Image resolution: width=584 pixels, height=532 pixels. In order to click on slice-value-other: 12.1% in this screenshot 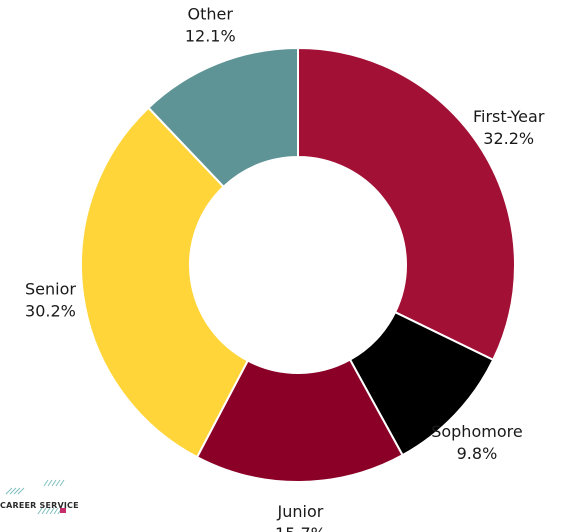, I will do `click(210, 35)`.